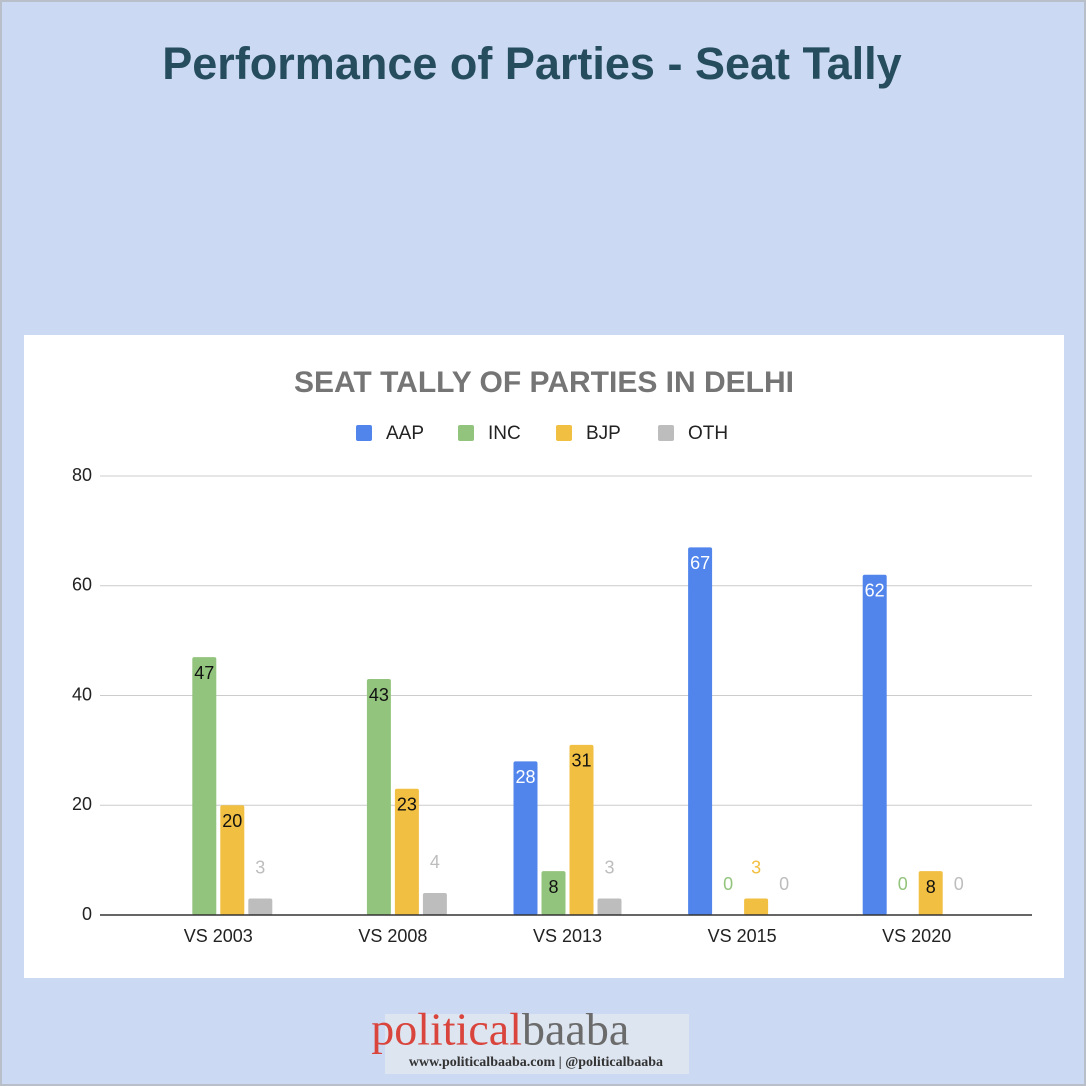 The image size is (1086, 1091). What do you see at coordinates (232, 821) in the screenshot?
I see `data-label: 20` at bounding box center [232, 821].